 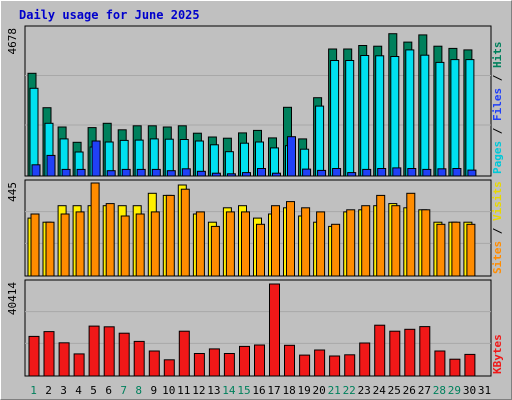 I want to click on panel-3-ylabel: KBytes, so click(x=497, y=354).